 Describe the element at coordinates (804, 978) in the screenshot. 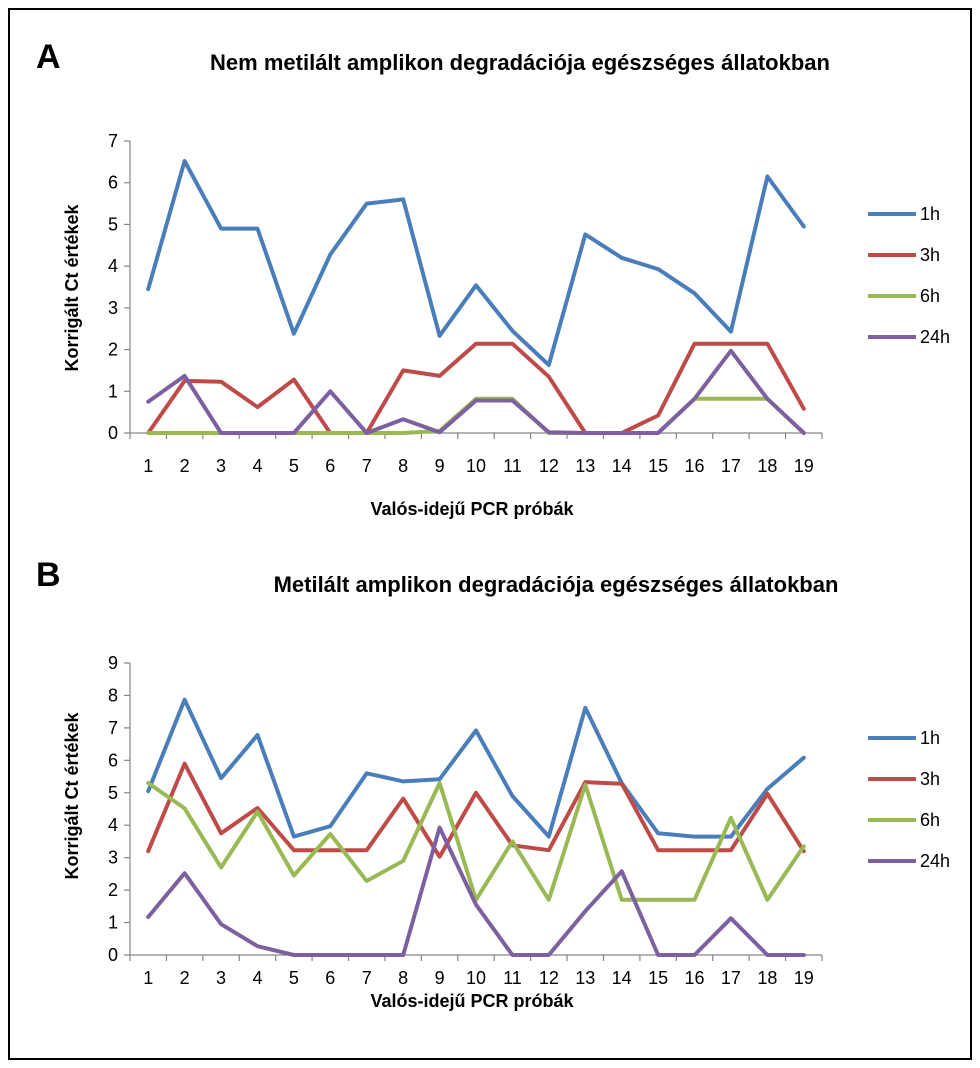

I see `panel-b-x-tick-label: 19` at that location.